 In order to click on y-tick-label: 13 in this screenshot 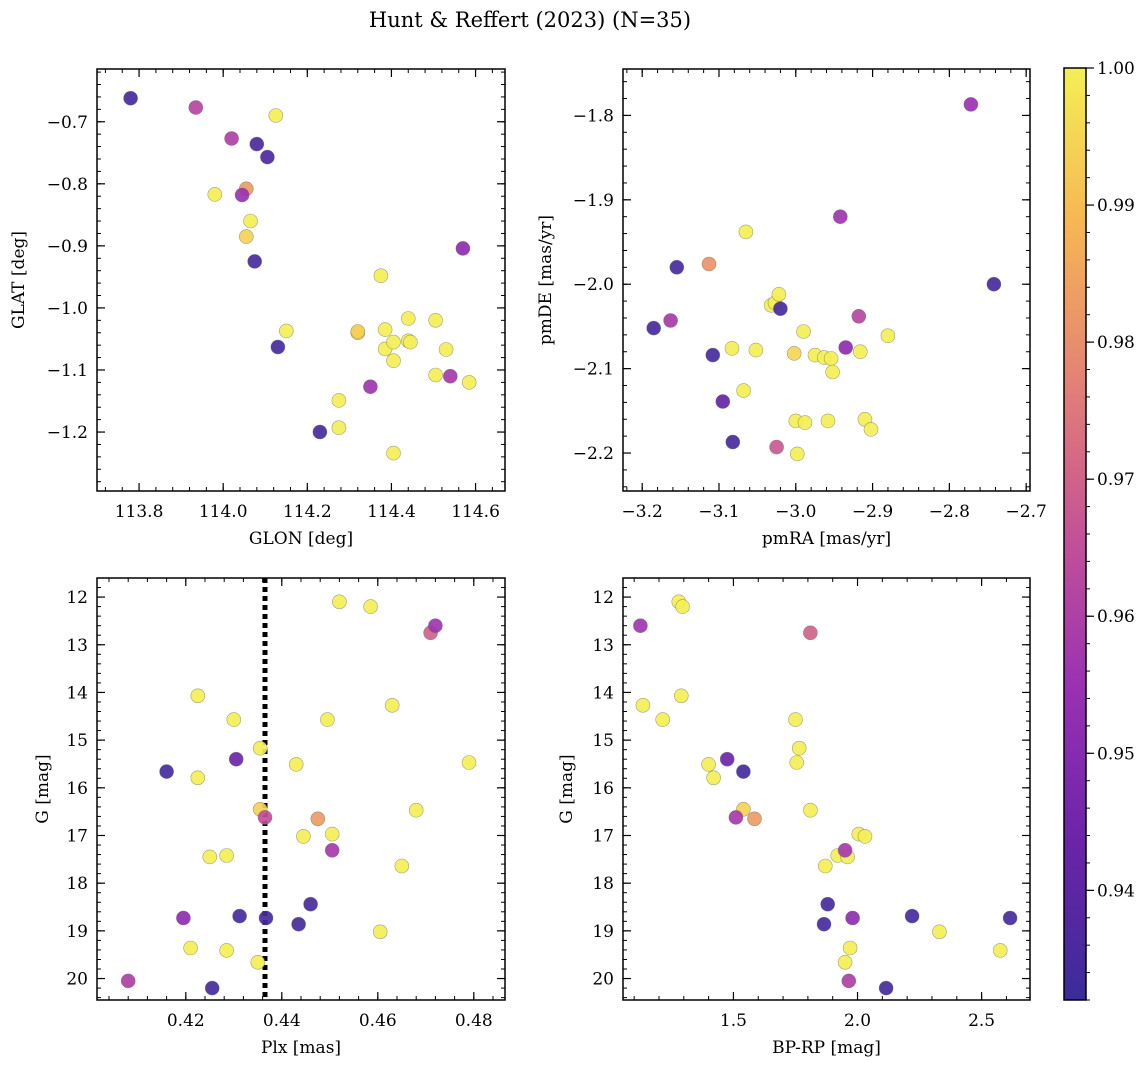, I will do `click(77, 646)`.